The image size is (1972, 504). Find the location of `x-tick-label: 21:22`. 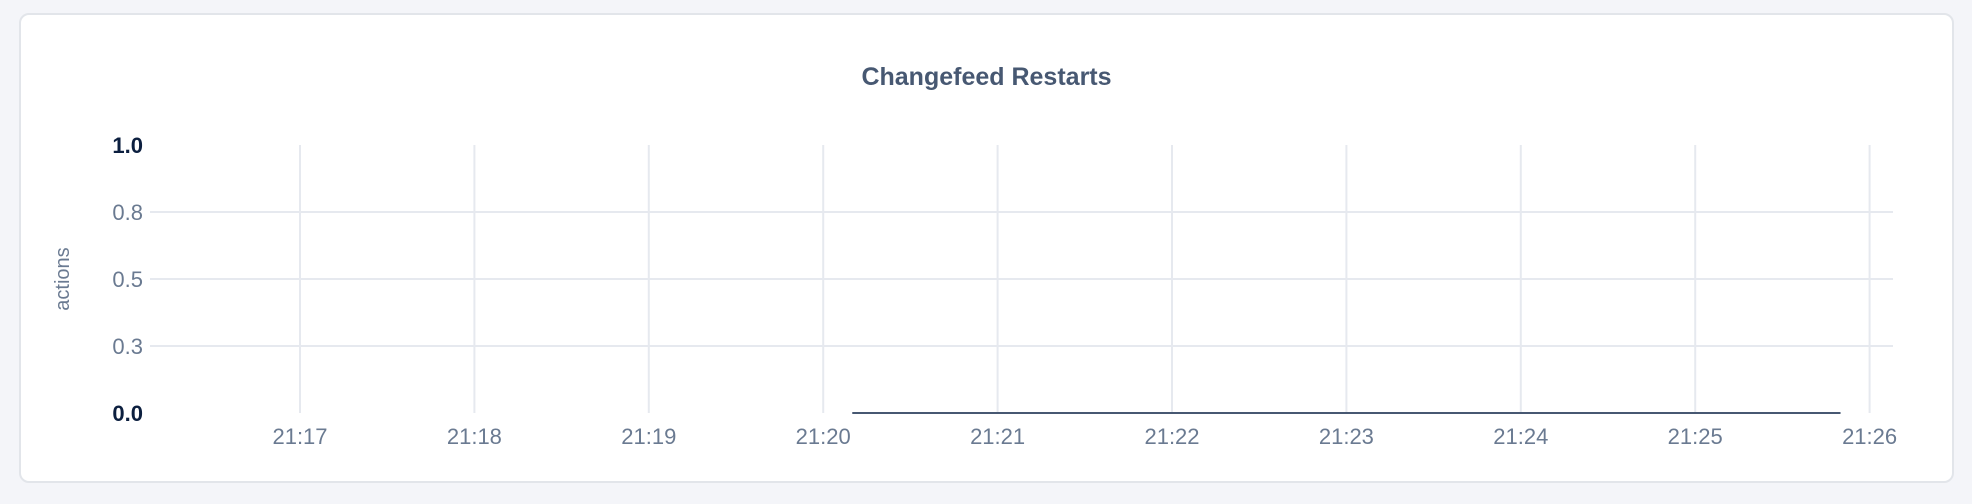

x-tick-label: 21:22 is located at coordinates (1171, 436).